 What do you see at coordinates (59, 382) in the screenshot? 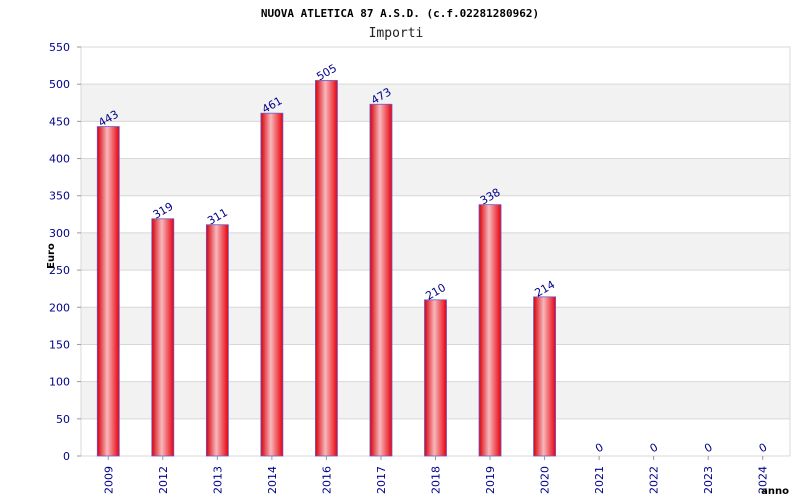
I see `y-tick-label: 100` at bounding box center [59, 382].